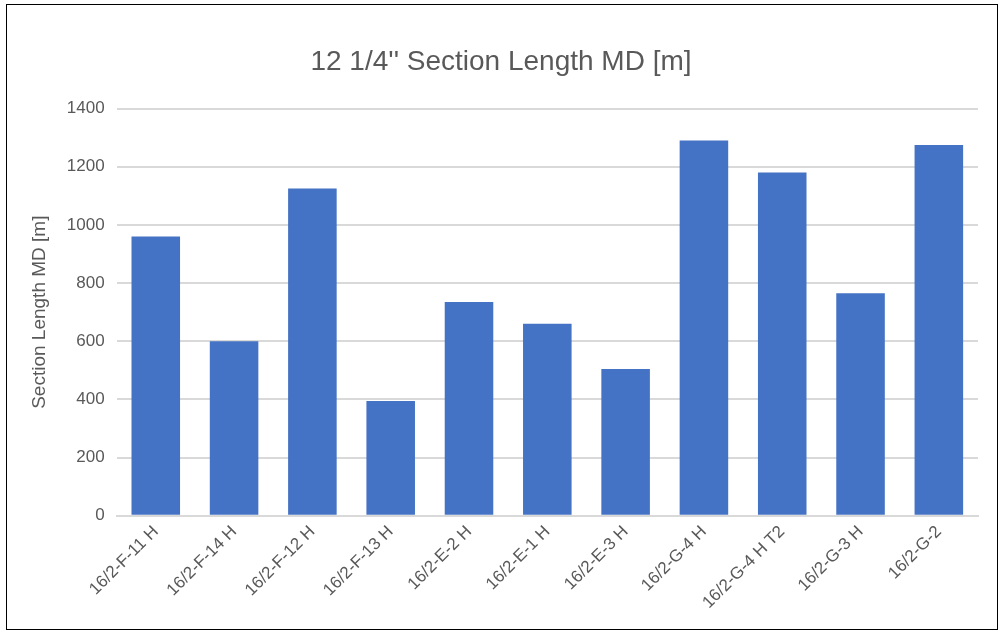 Image resolution: width=1006 pixels, height=635 pixels. What do you see at coordinates (90, 340) in the screenshot?
I see `y-tick-label: 600` at bounding box center [90, 340].